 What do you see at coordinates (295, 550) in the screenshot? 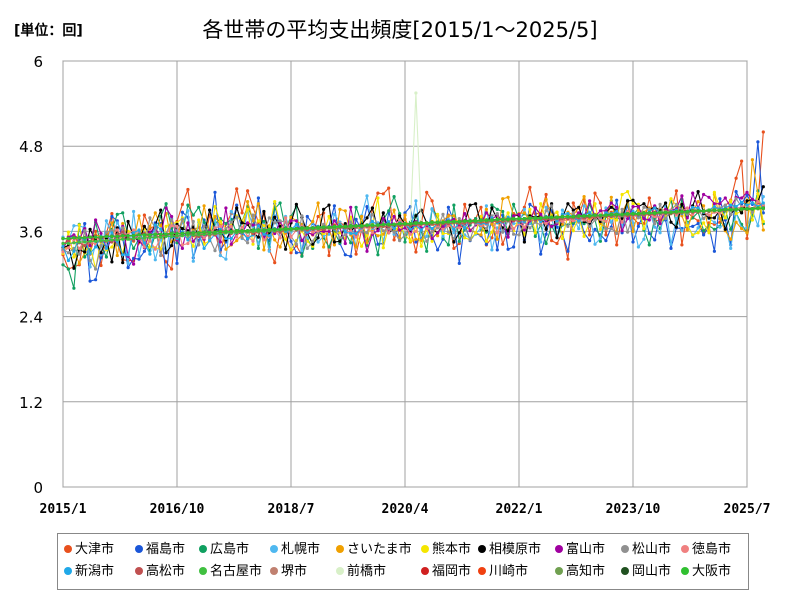
I see `legend-item: 札幌市` at bounding box center [295, 550].